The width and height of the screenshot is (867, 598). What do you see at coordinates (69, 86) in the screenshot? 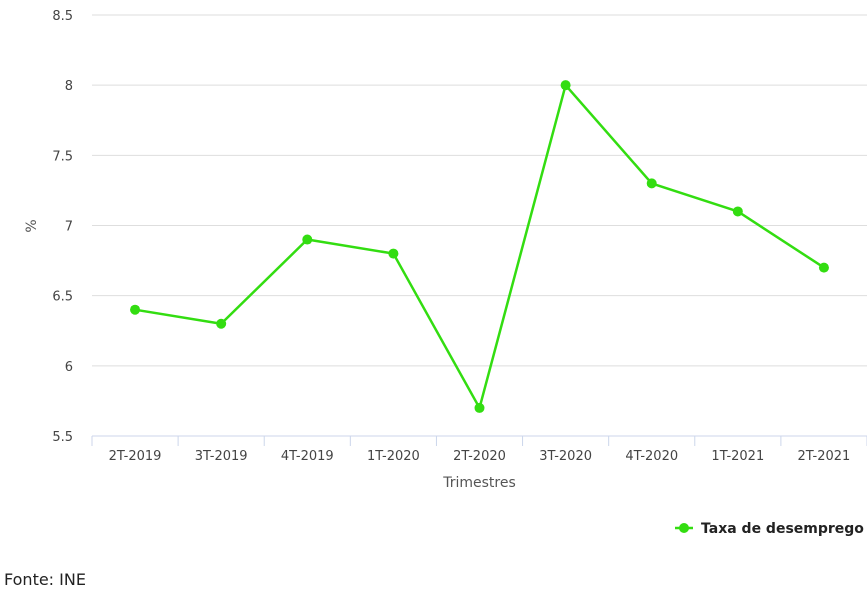
I see `y-tick-label: 8` at bounding box center [69, 86].